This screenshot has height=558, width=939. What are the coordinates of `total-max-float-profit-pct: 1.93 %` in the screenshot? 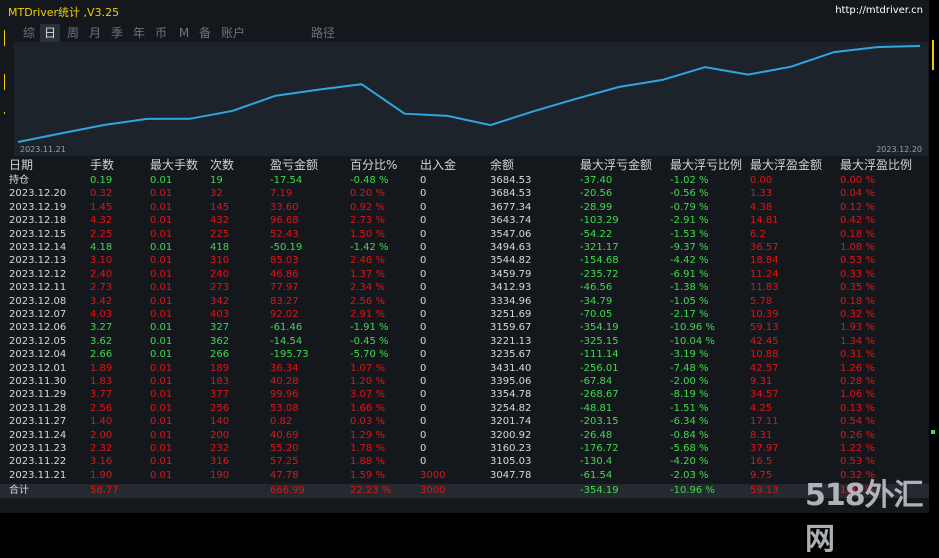 It's located at (857, 491).